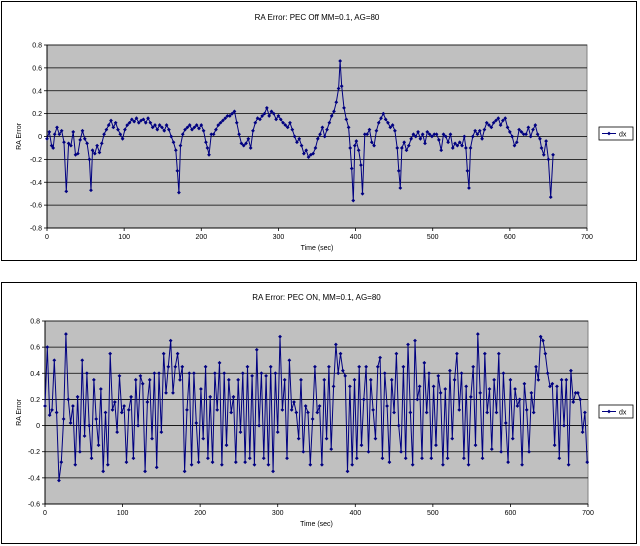 This screenshot has height=546, width=640. Describe the element at coordinates (278, 513) in the screenshot. I see `x-tick-label: 300` at that location.